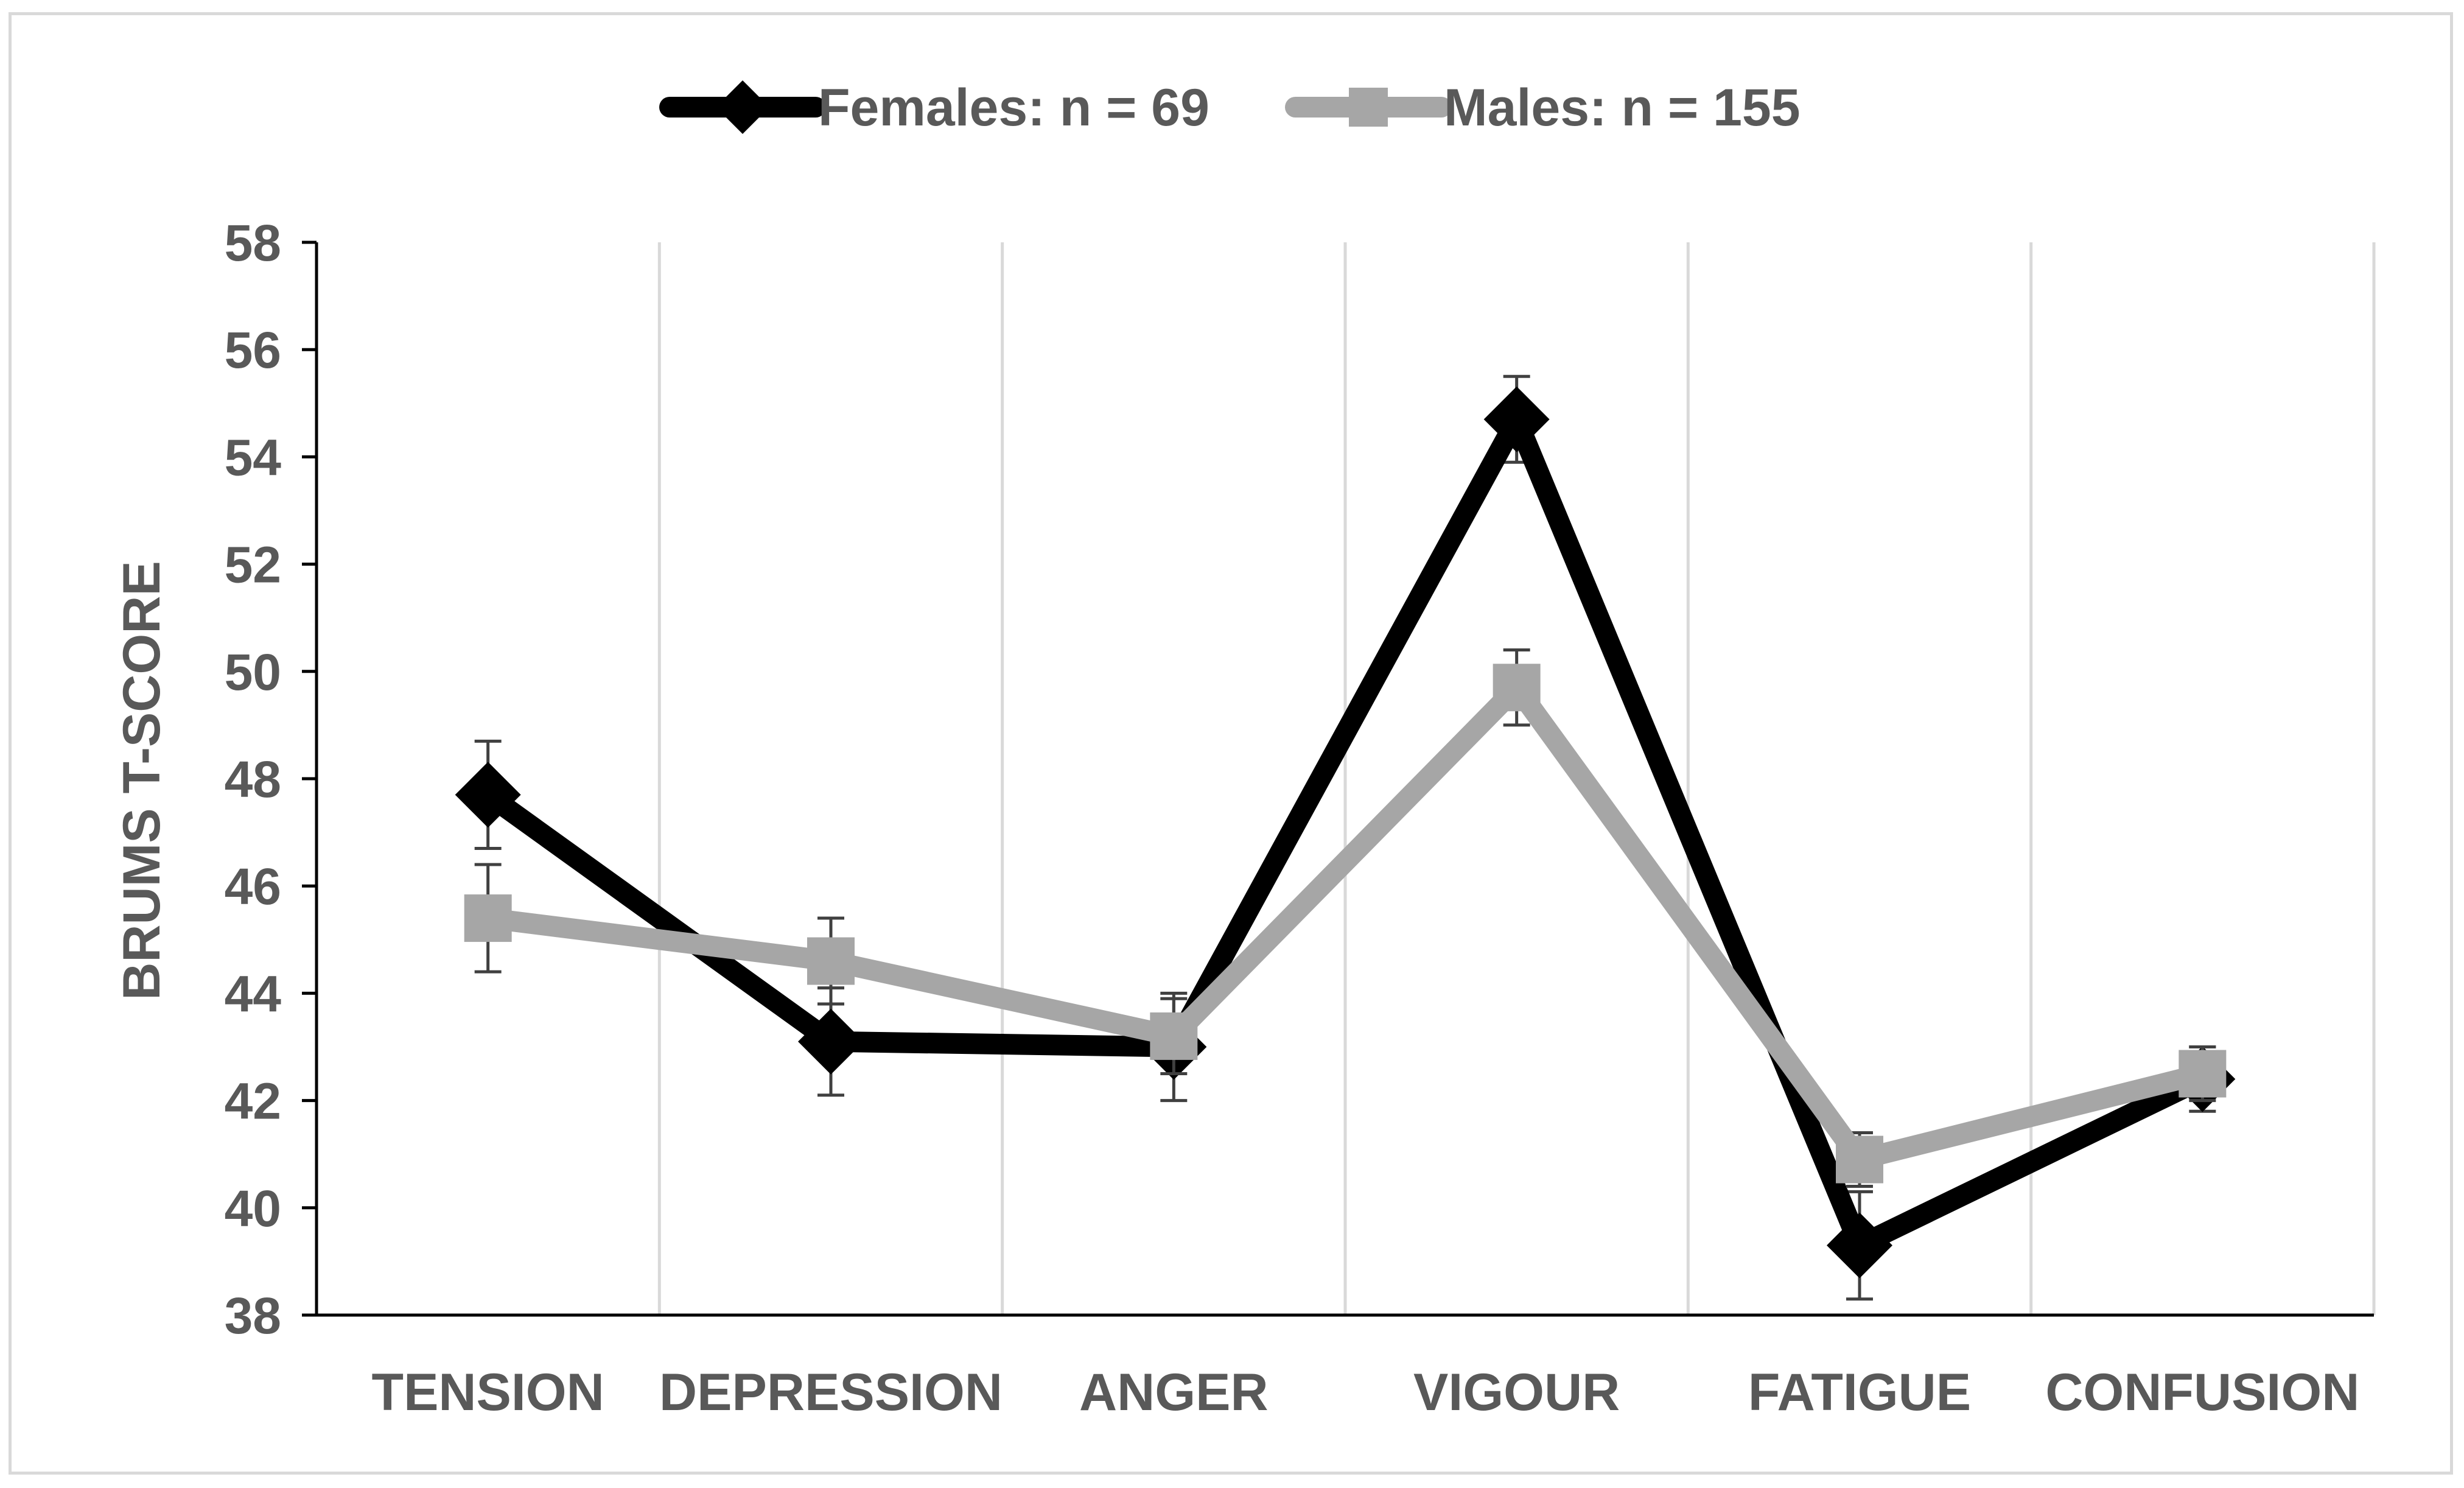 Image resolution: width=2464 pixels, height=1488 pixels. I want to click on y-tick-label: 50, so click(253, 673).